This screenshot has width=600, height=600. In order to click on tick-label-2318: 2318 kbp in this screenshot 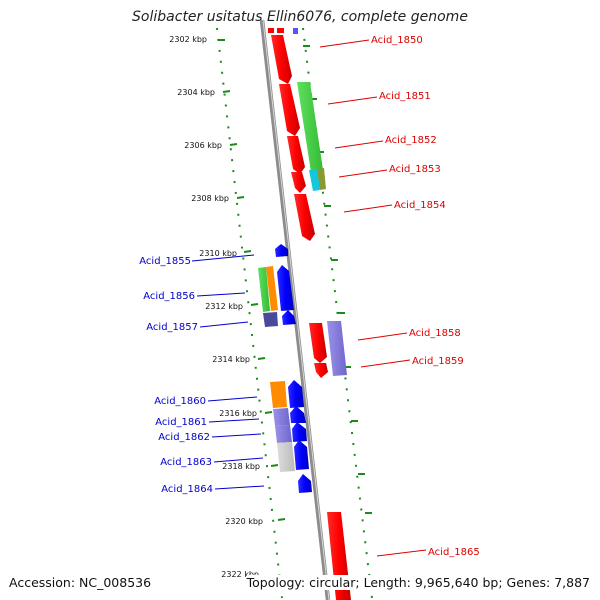, I will do `click(241, 466)`.